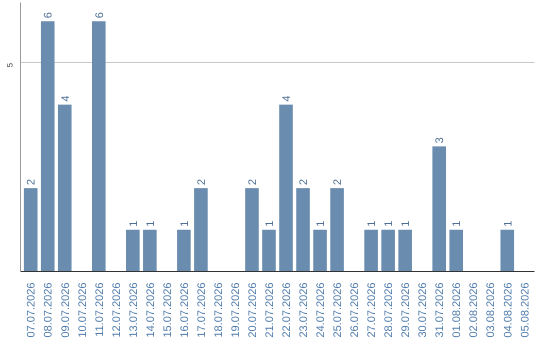 The image size is (540, 340). Describe the element at coordinates (116, 310) in the screenshot. I see `x-tick-label: 12.07.2026` at that location.